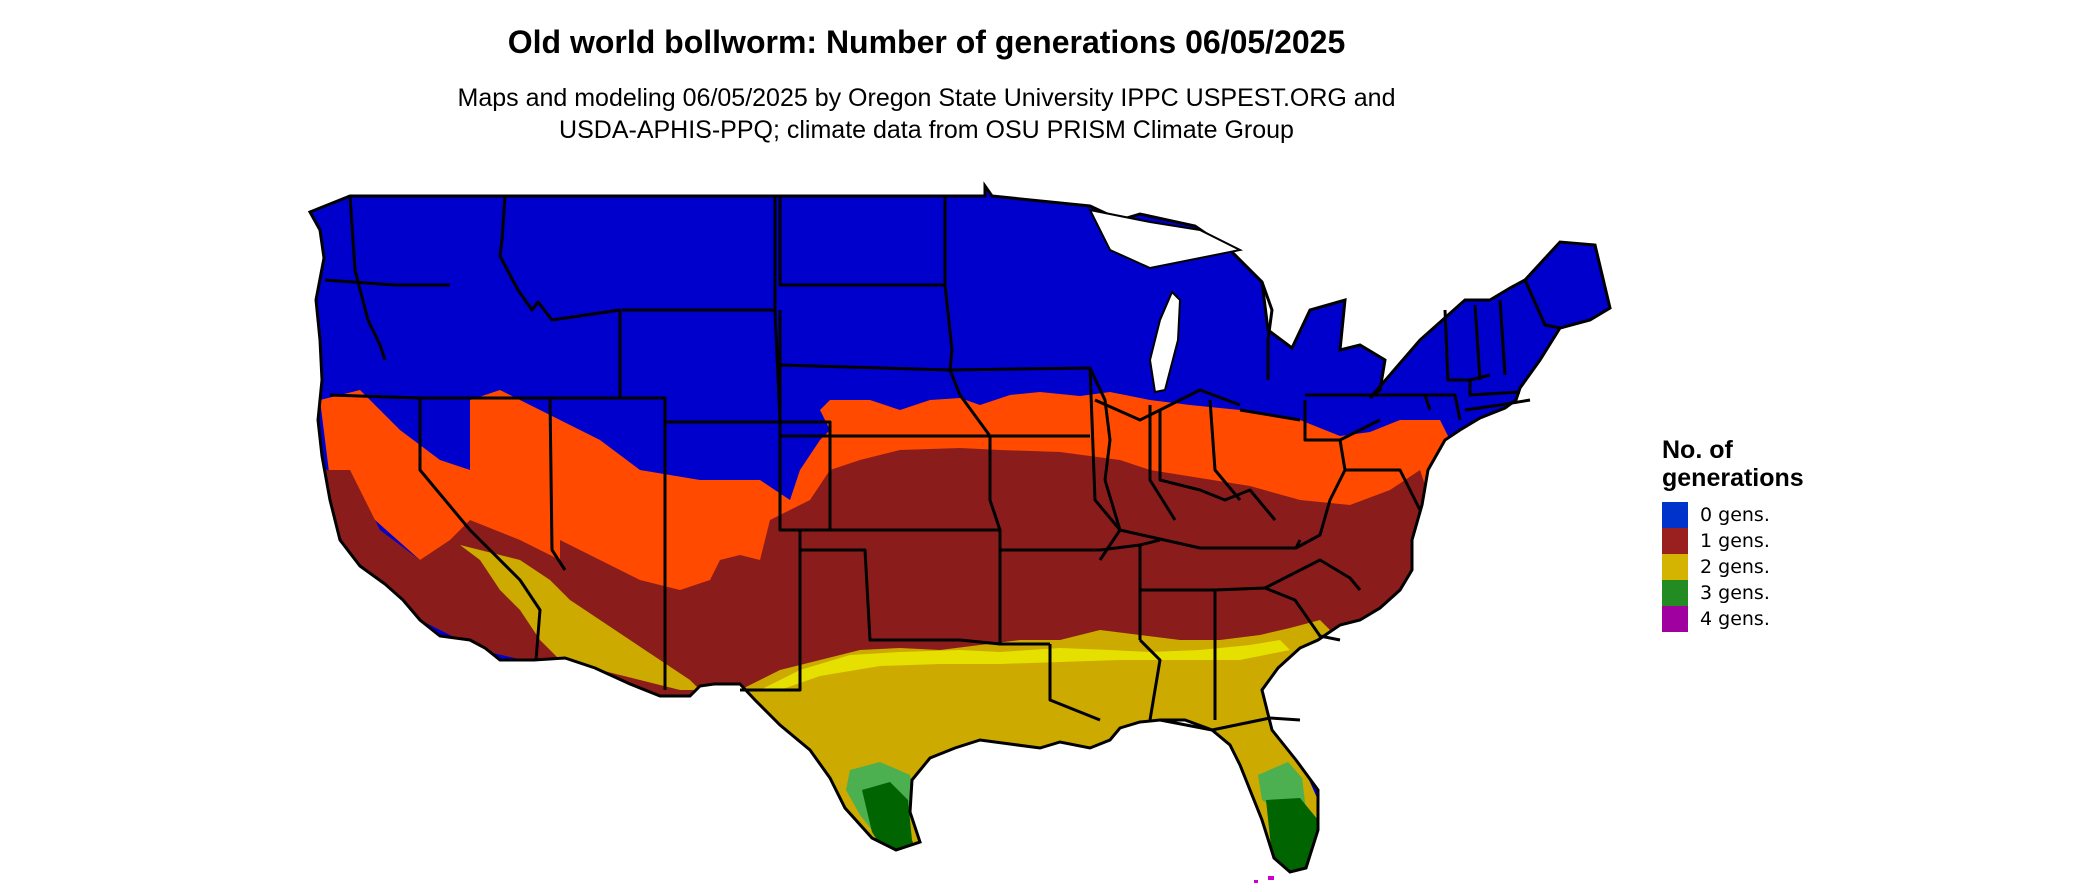 The width and height of the screenshot is (2100, 892). I want to click on legend-entries: 0 gens. 1 gens. 2 gens. 3 gens. 4 gens., so click(1733, 567).